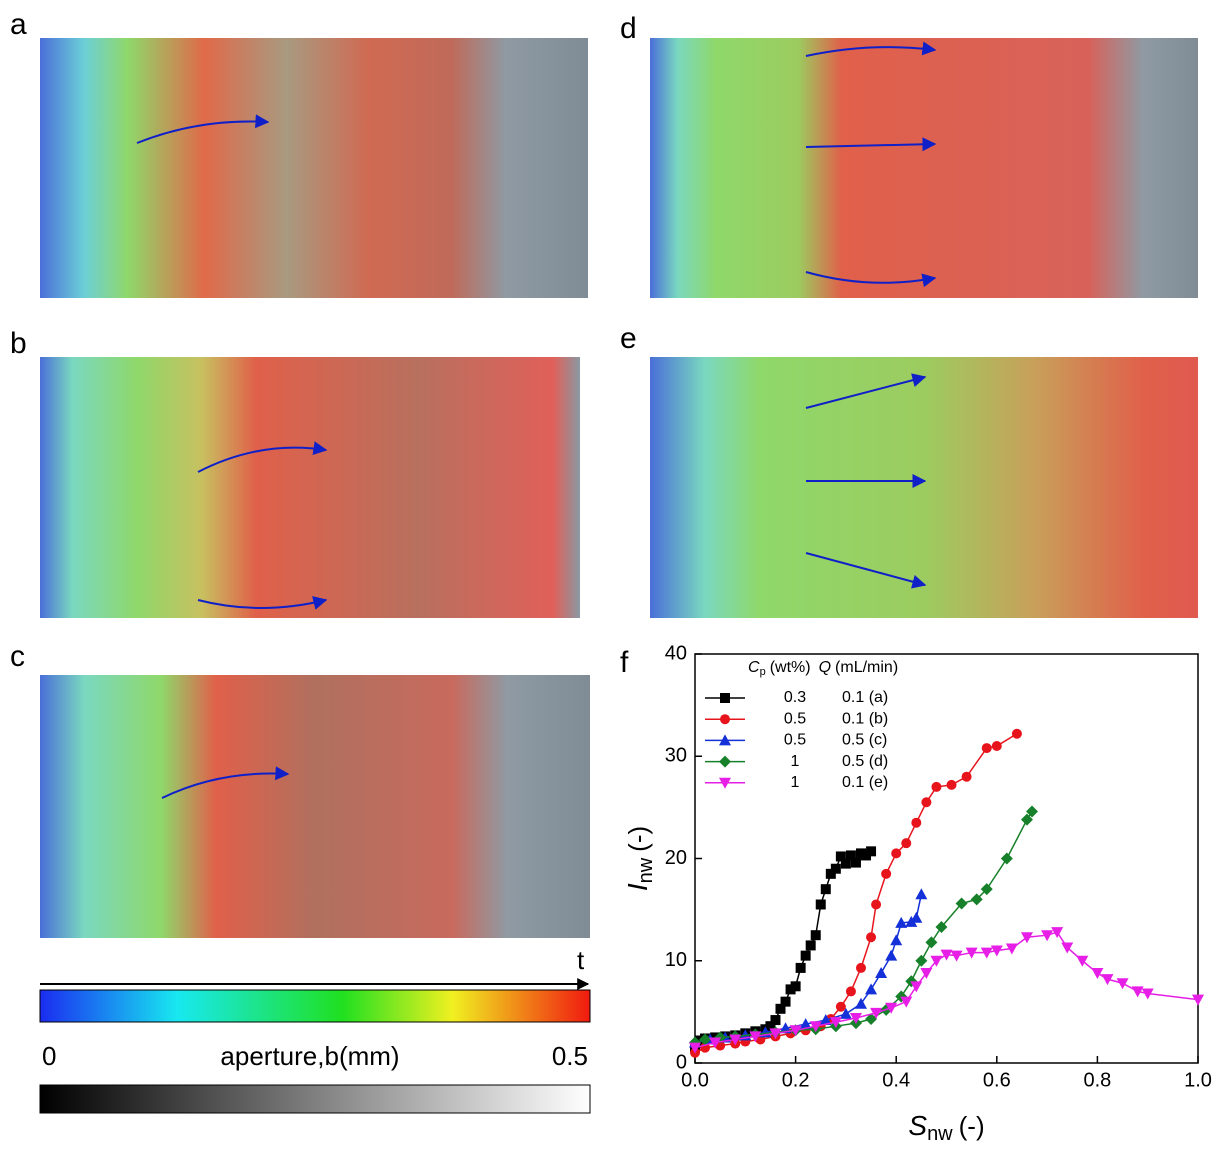 The width and height of the screenshot is (1219, 1154). What do you see at coordinates (795, 697) in the screenshot?
I see `legend-label: 0.3` at bounding box center [795, 697].